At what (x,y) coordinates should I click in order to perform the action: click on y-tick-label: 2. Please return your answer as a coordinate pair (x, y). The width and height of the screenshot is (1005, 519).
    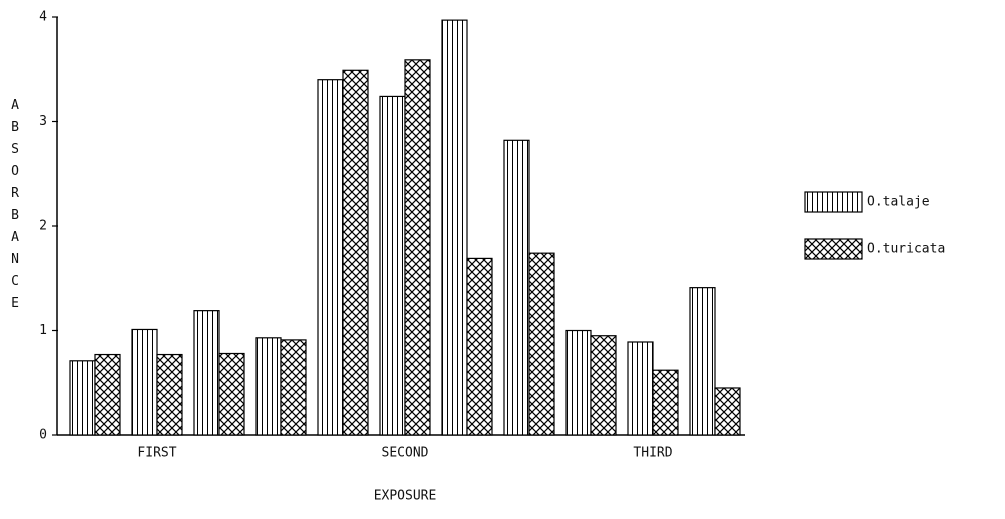
    Looking at the image, I should click on (43, 226).